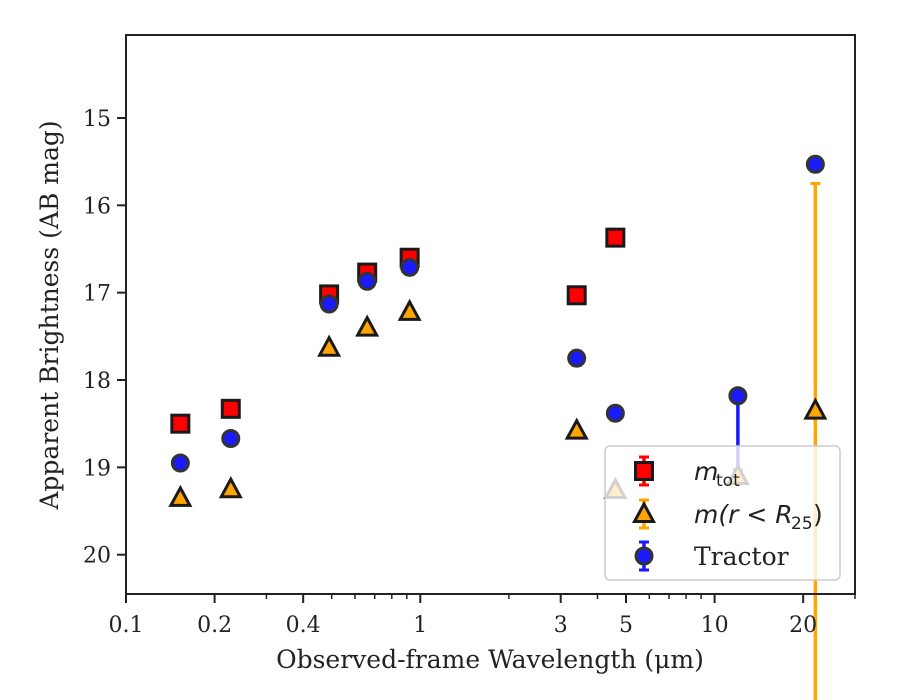 Image resolution: width=900 pixels, height=700 pixels. Describe the element at coordinates (97, 206) in the screenshot. I see `y-tick-label-1: 16` at that location.